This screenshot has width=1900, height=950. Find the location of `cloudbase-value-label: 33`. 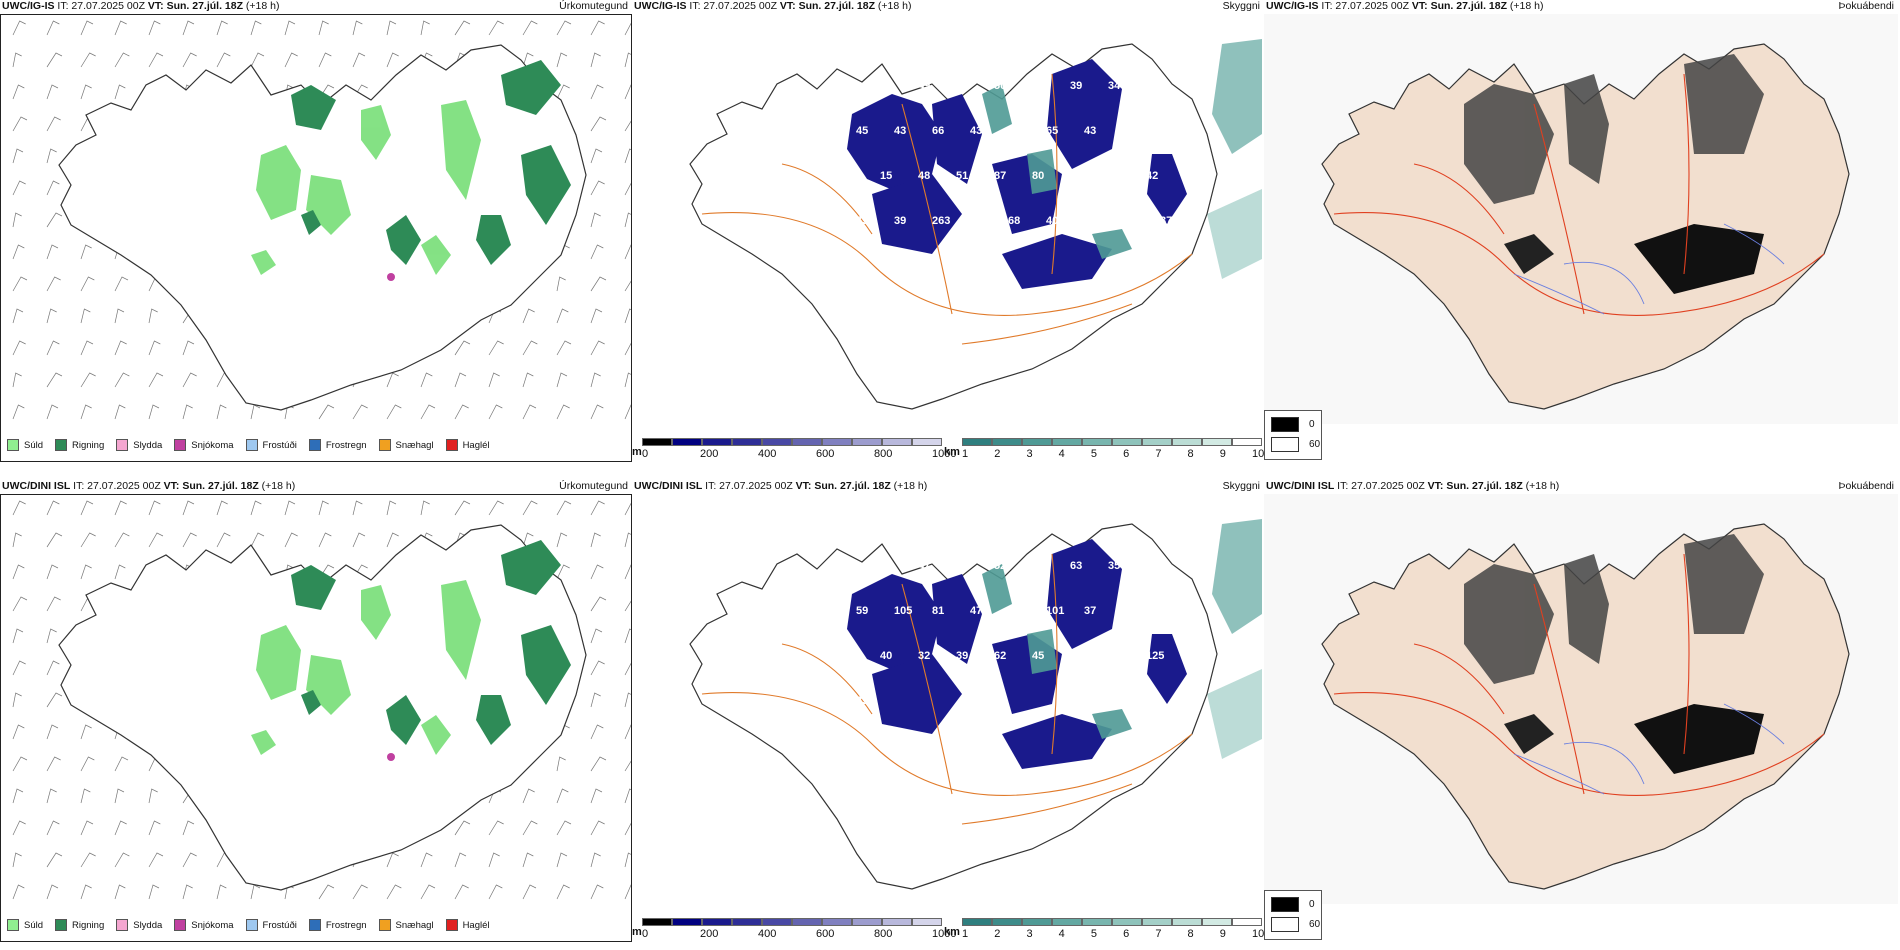

cloudbase-value-label: 33 is located at coordinates (886, 266).